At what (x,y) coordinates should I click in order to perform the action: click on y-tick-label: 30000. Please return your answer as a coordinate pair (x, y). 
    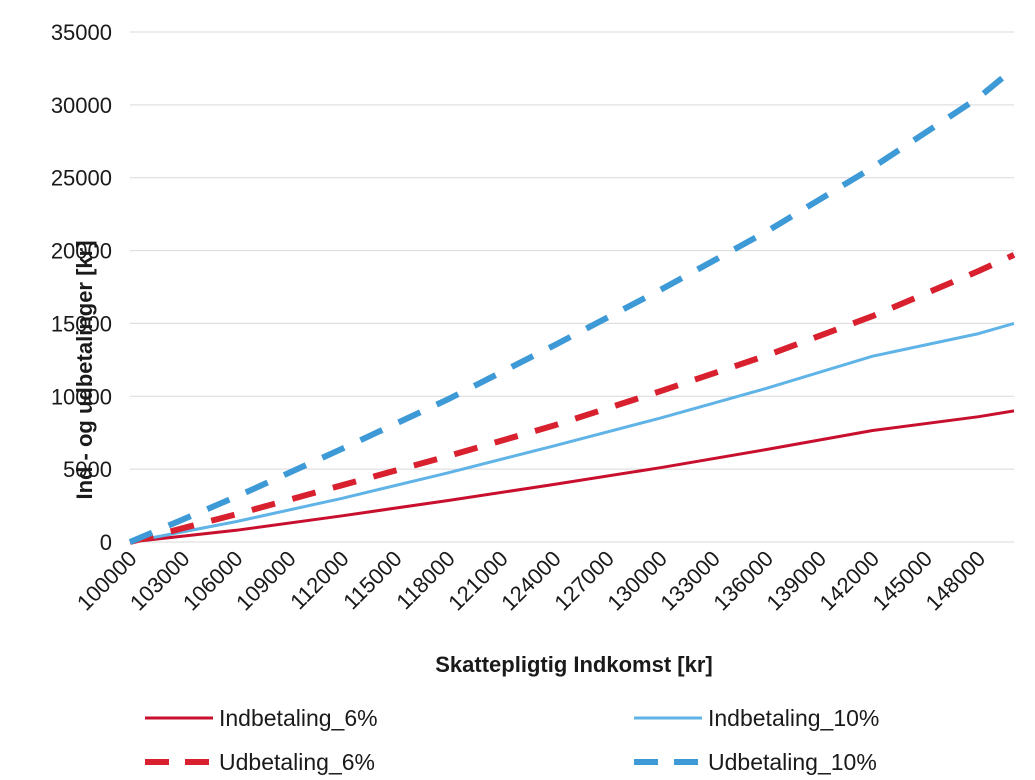
    Looking at the image, I should click on (81, 105).